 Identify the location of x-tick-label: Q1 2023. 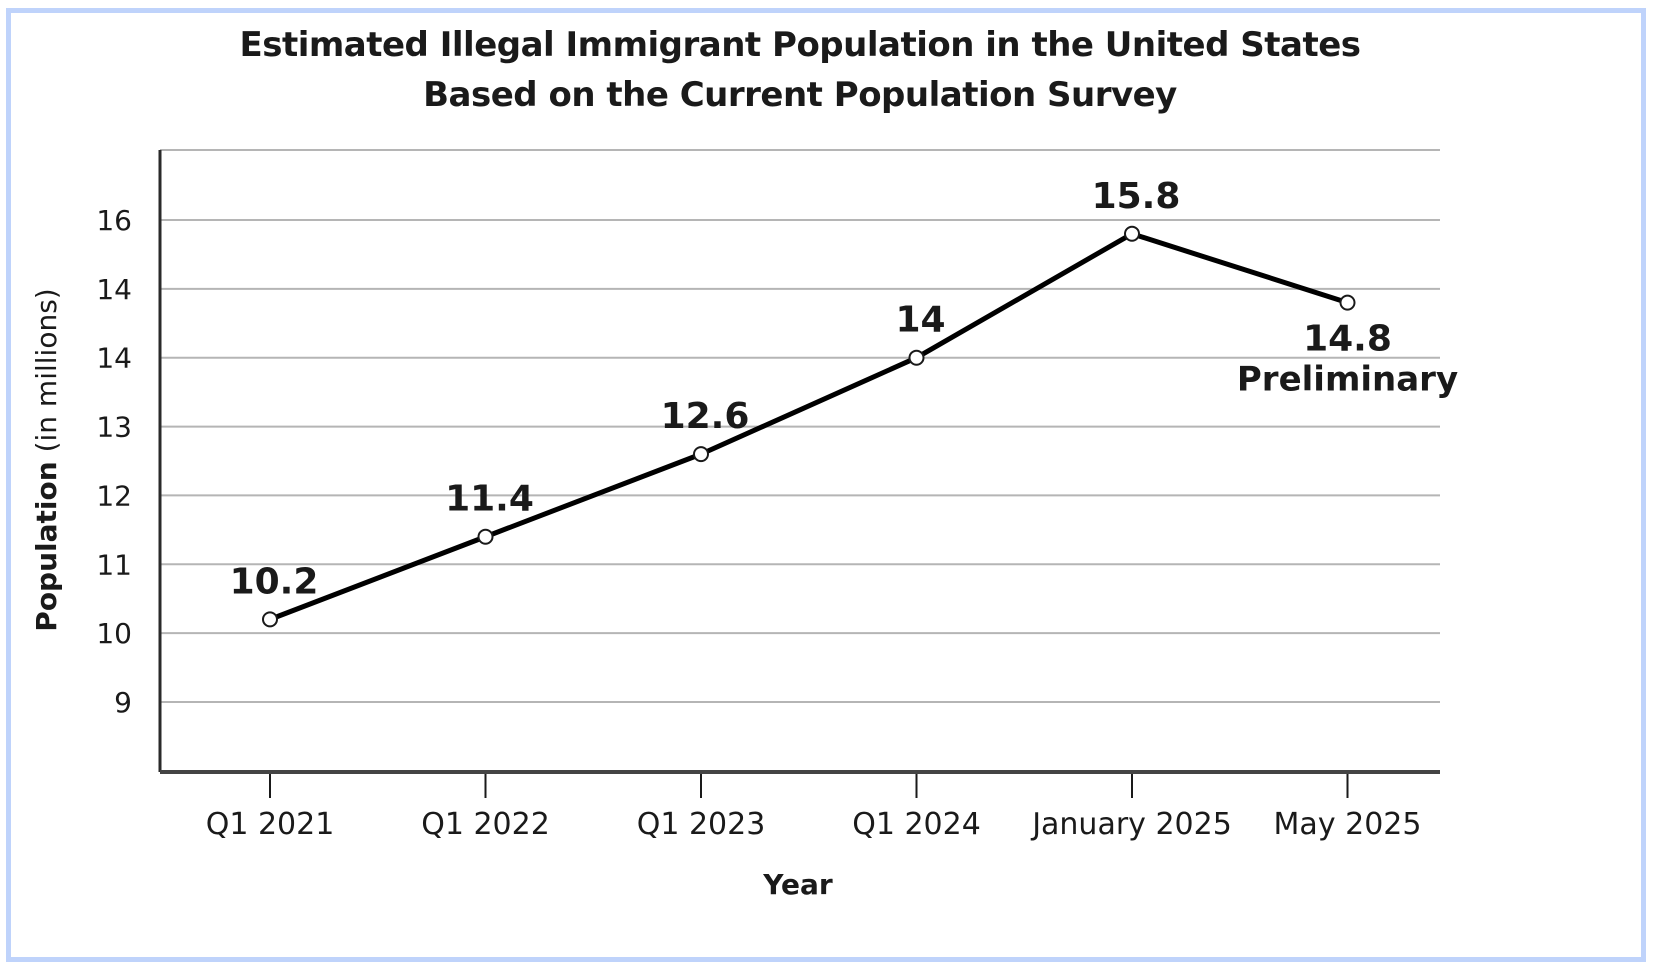
(701, 824).